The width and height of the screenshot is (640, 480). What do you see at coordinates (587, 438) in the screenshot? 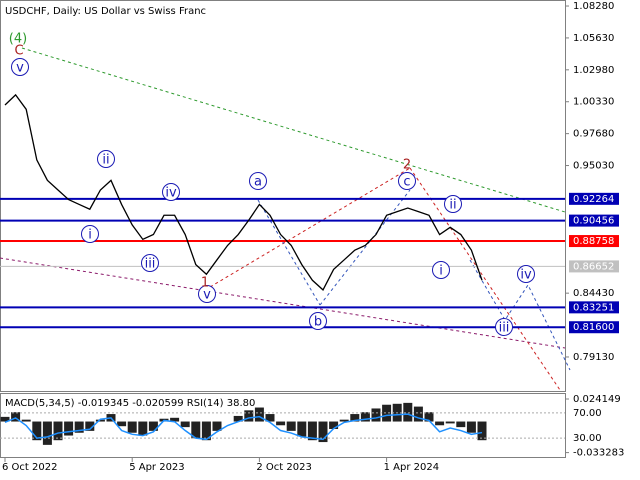
I see `rsi-tick-label: 30.00` at bounding box center [587, 438].